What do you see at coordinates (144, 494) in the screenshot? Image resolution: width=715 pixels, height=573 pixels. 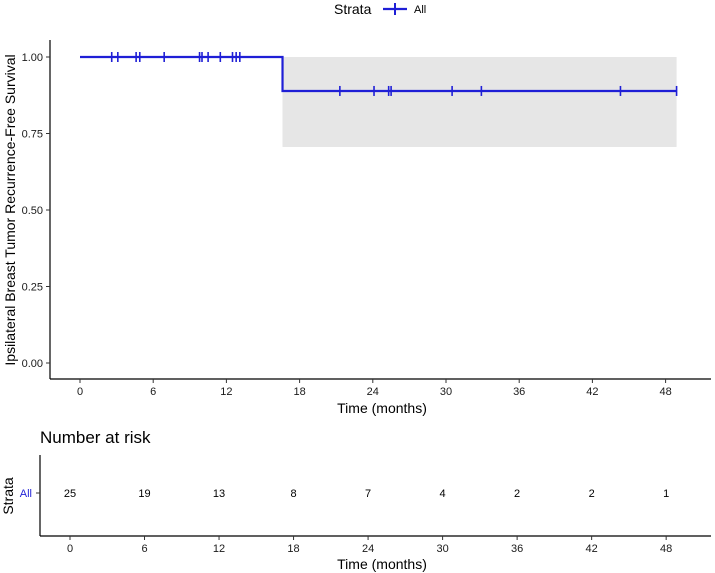 I see `risk-count: 19` at bounding box center [144, 494].